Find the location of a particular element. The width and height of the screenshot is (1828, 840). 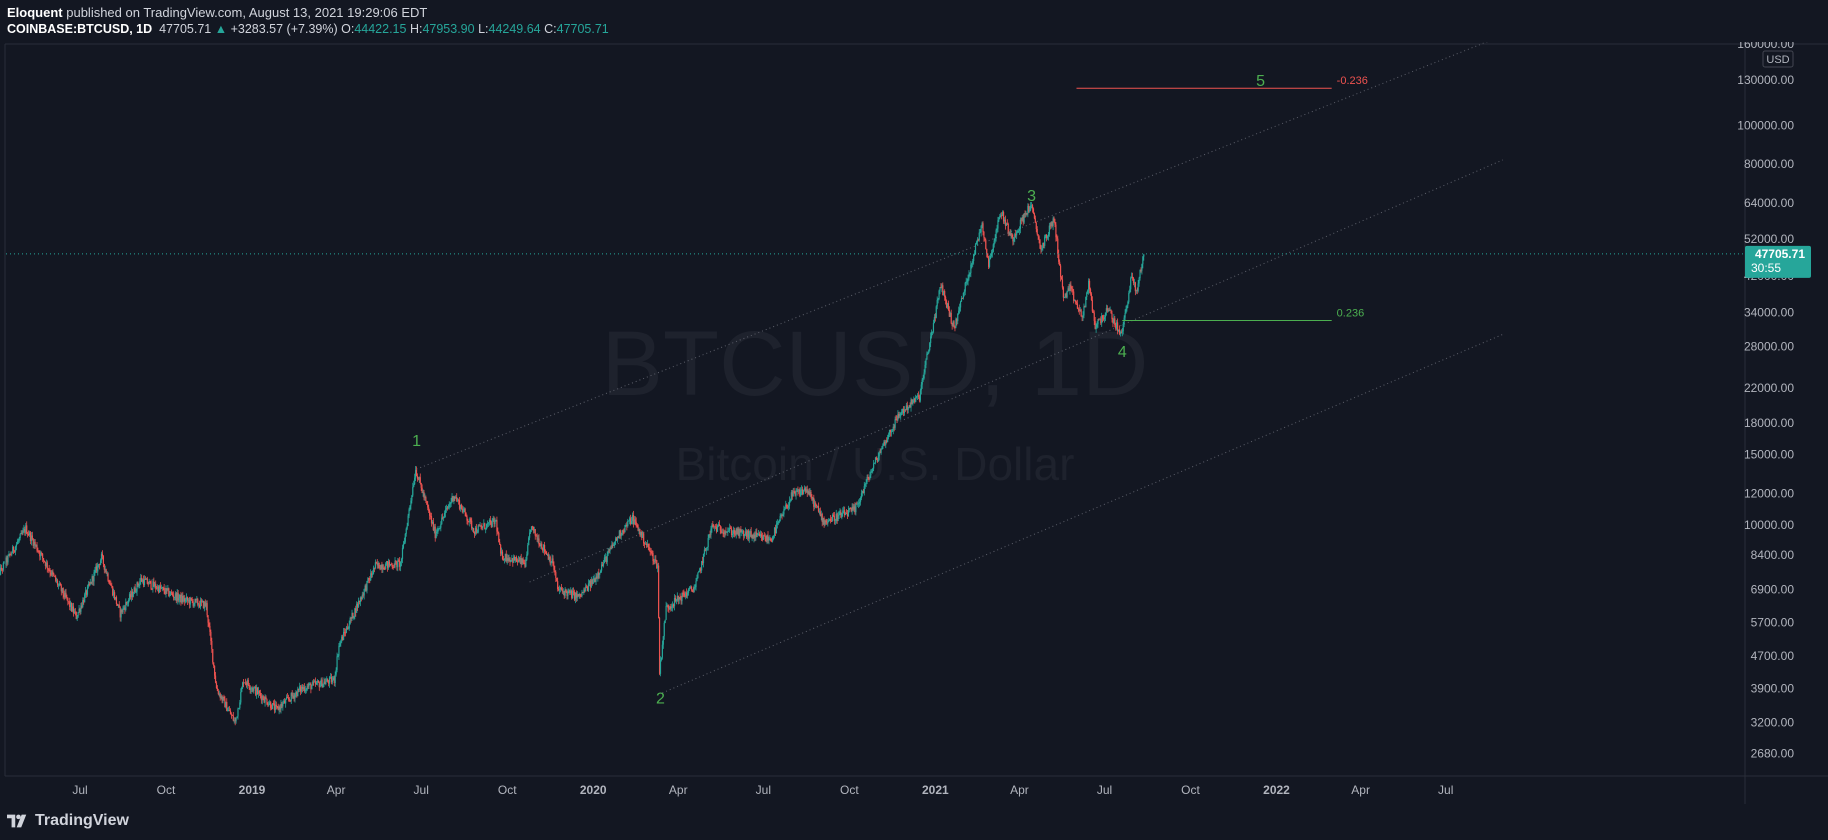

symbol-label: COINBASE:BTCUSD, 1D is located at coordinates (80, 29).